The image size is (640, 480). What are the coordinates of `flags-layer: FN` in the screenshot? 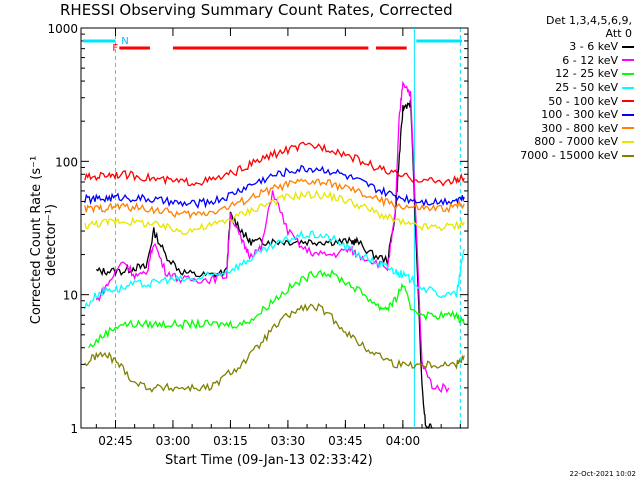 It's located at (272, 45).